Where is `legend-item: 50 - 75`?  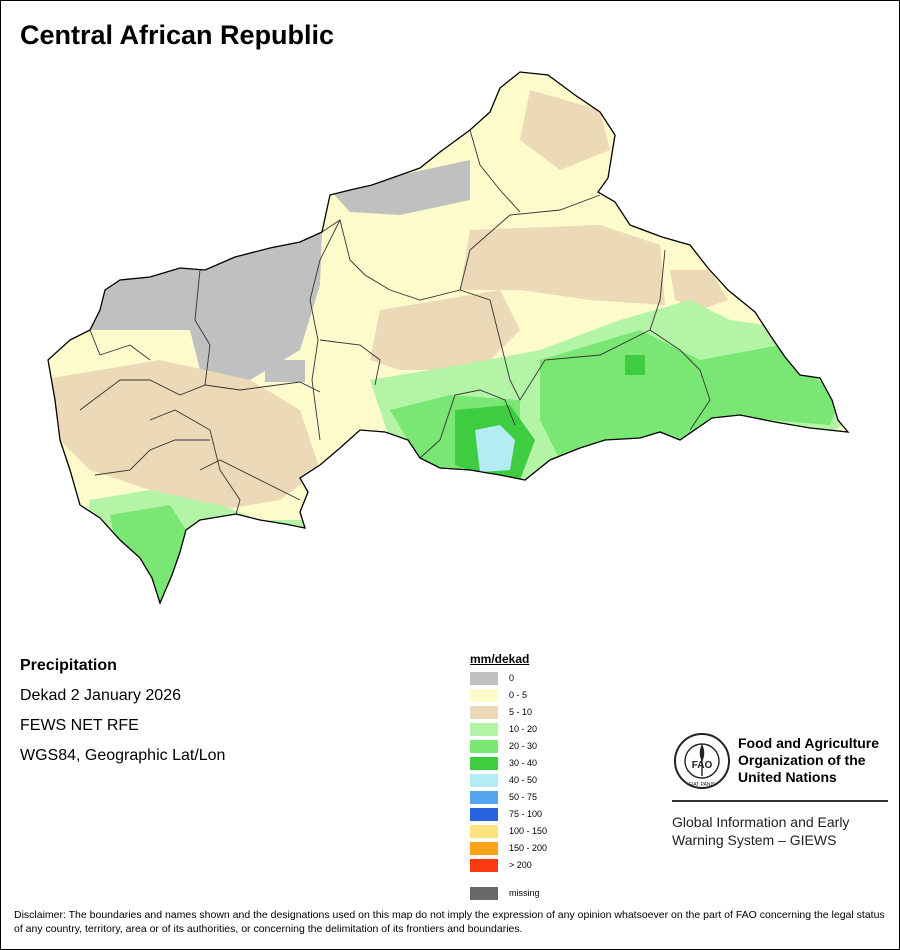
legend-item: 50 - 75 is located at coordinates (530, 797).